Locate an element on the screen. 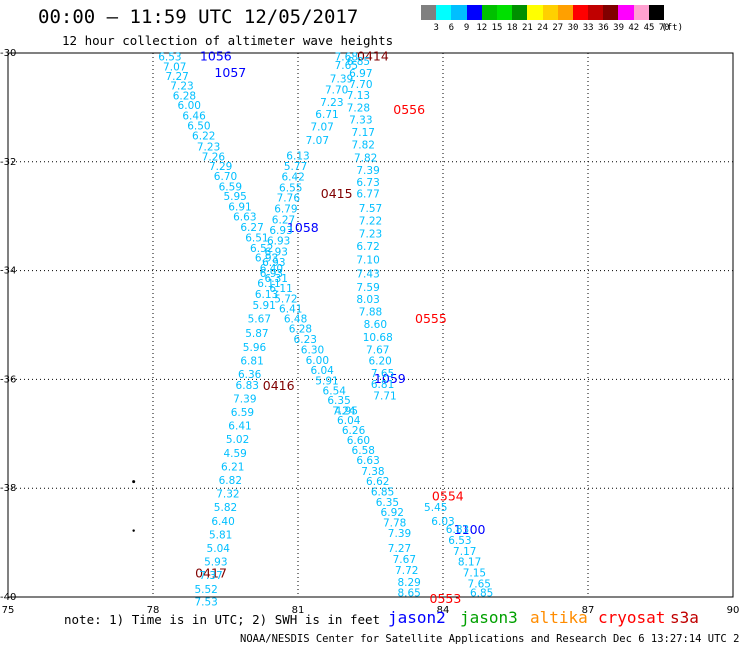  swh-point-label: 7.39 is located at coordinates (244, 399).